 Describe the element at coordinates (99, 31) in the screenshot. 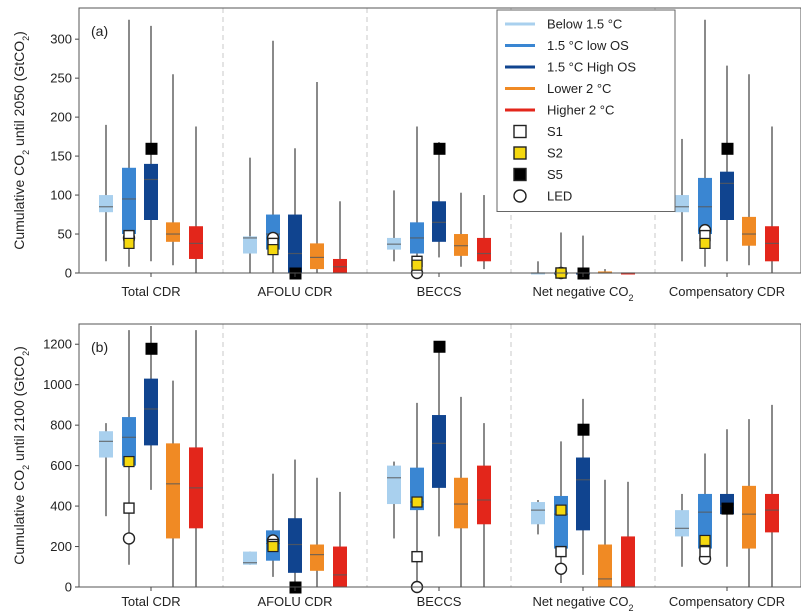

I see `panel-label: (a)` at that location.